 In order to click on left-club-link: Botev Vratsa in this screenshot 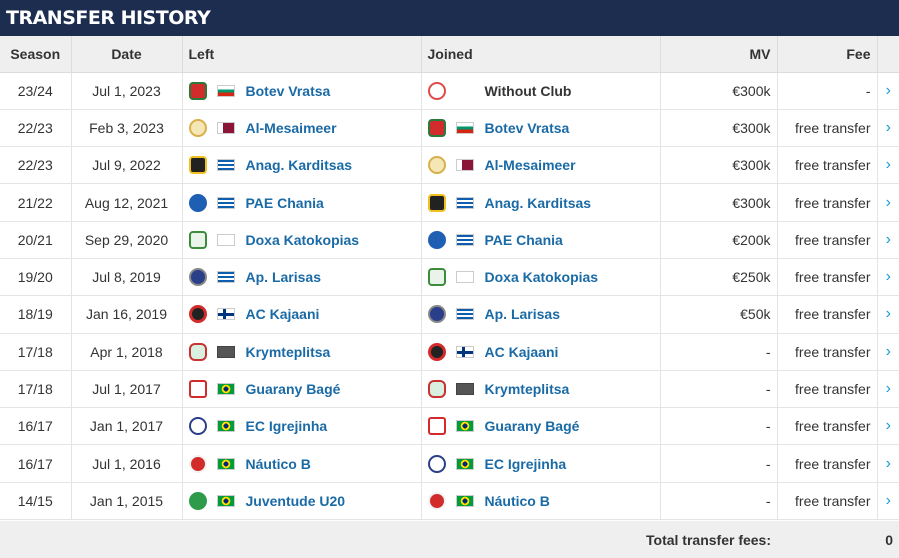, I will do `click(288, 90)`.